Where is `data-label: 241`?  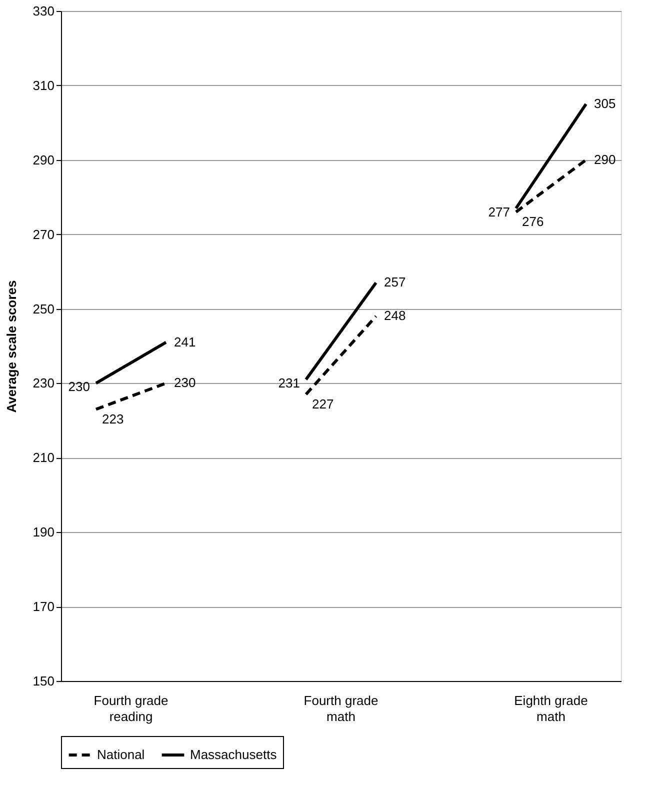 data-label: 241 is located at coordinates (185, 342).